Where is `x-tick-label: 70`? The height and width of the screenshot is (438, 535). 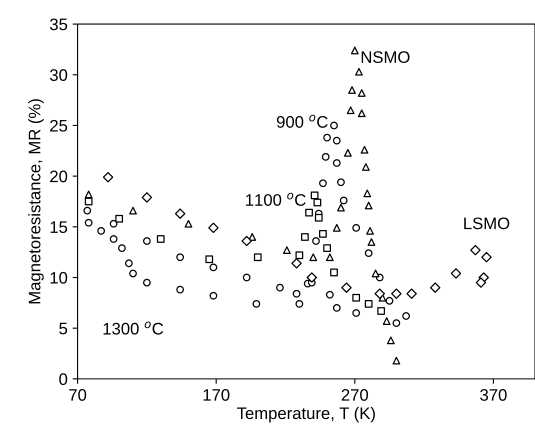
x-tick-label: 70 is located at coordinates (77, 395).